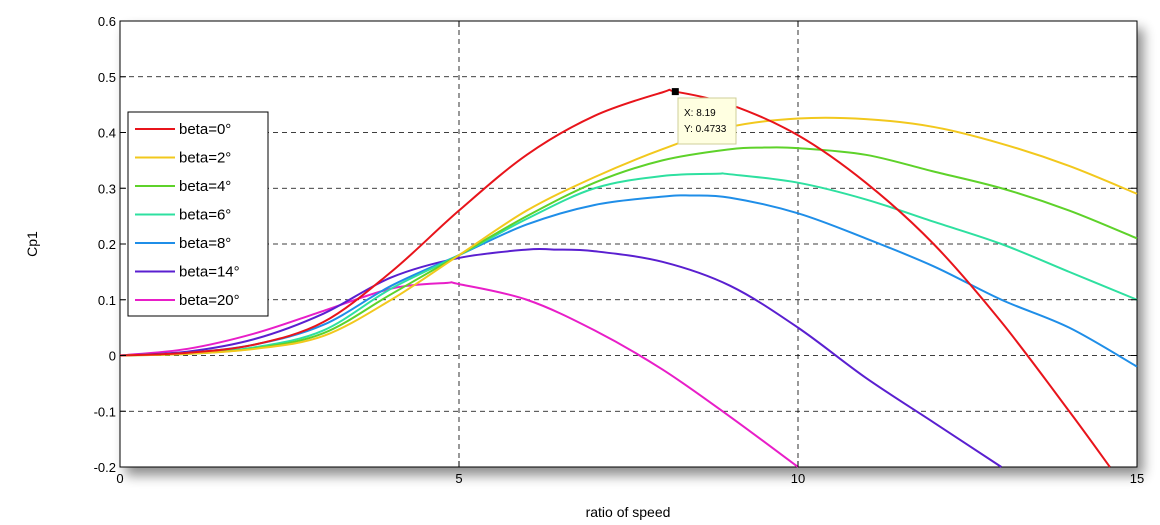 This screenshot has height=525, width=1160. Describe the element at coordinates (112, 356) in the screenshot. I see `y-tick-label: 0` at that location.